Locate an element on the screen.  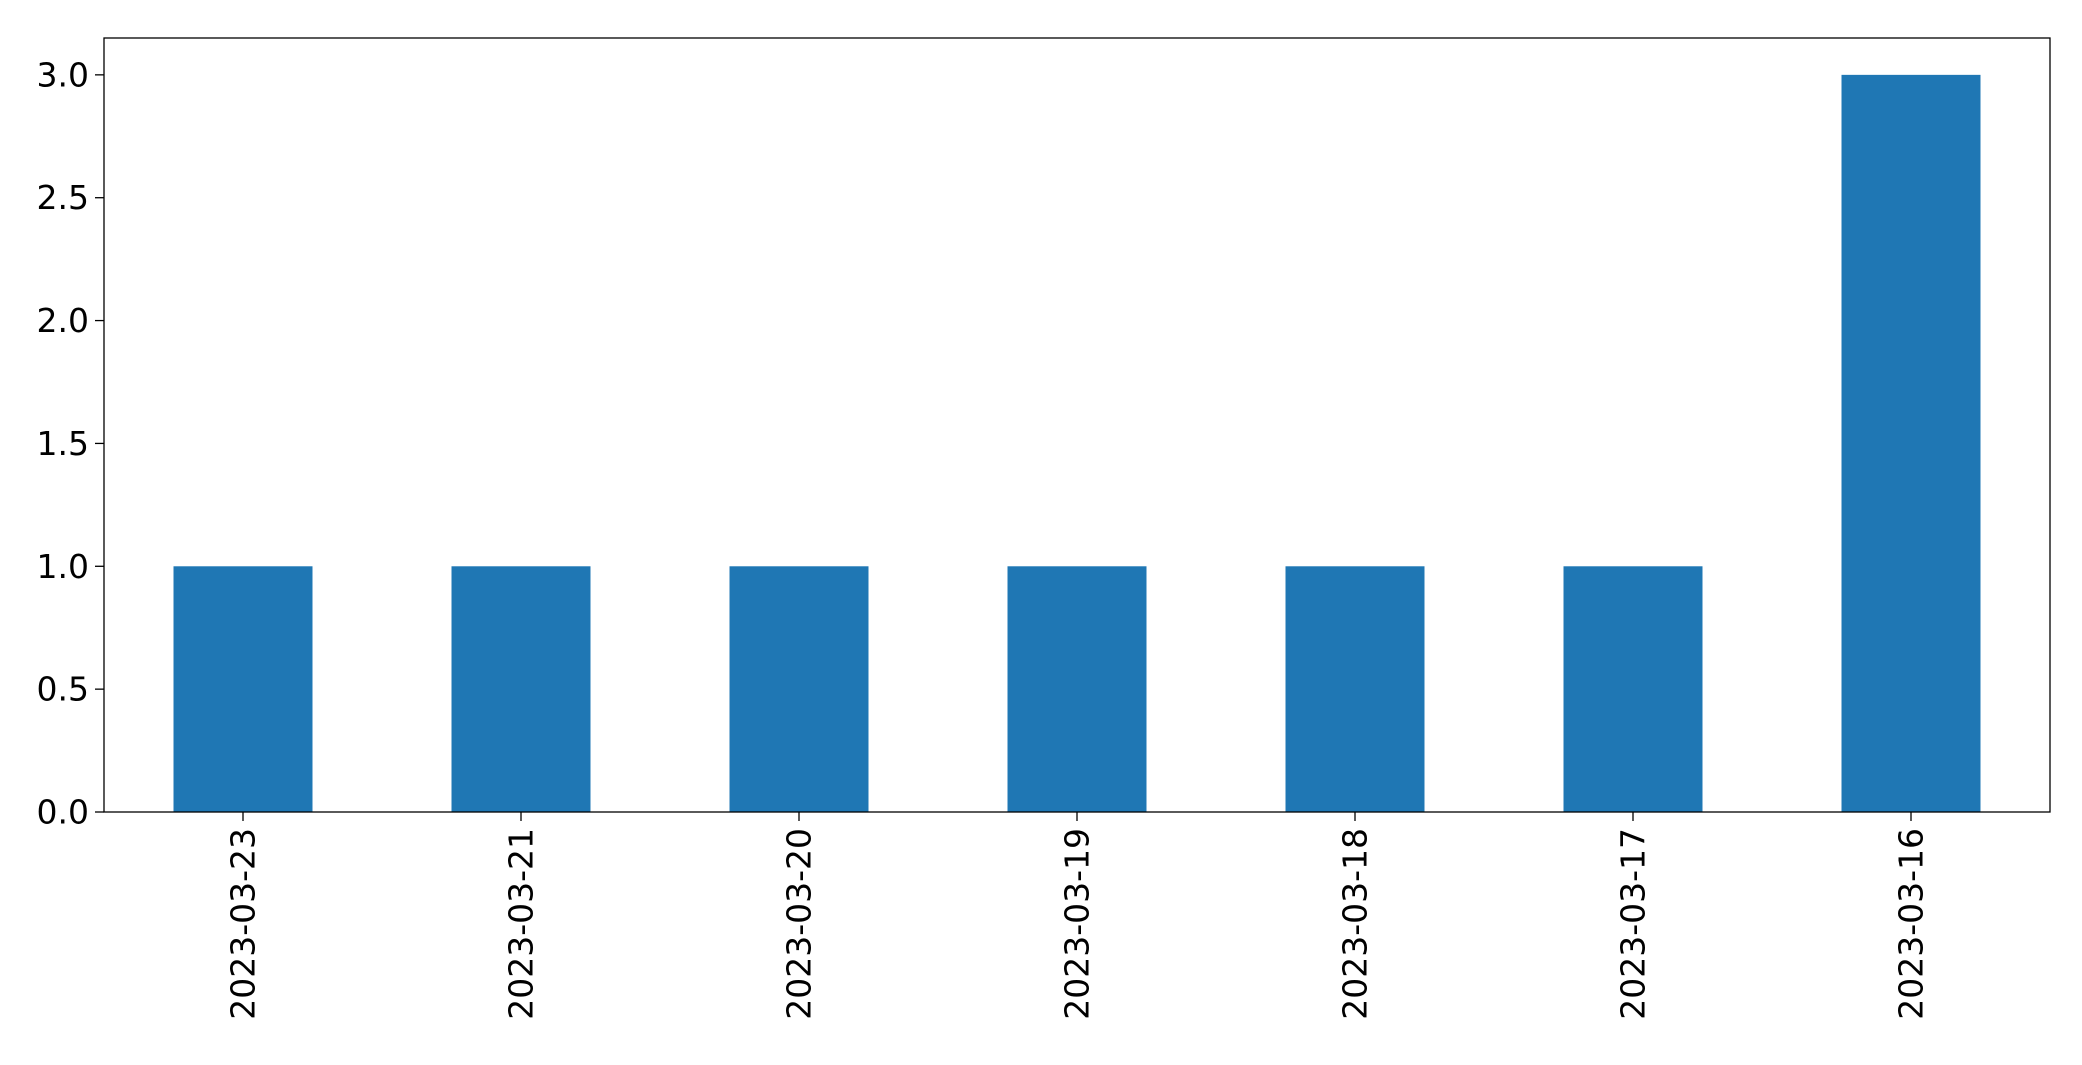
y-tick-label: 2.0 is located at coordinates (63, 320).